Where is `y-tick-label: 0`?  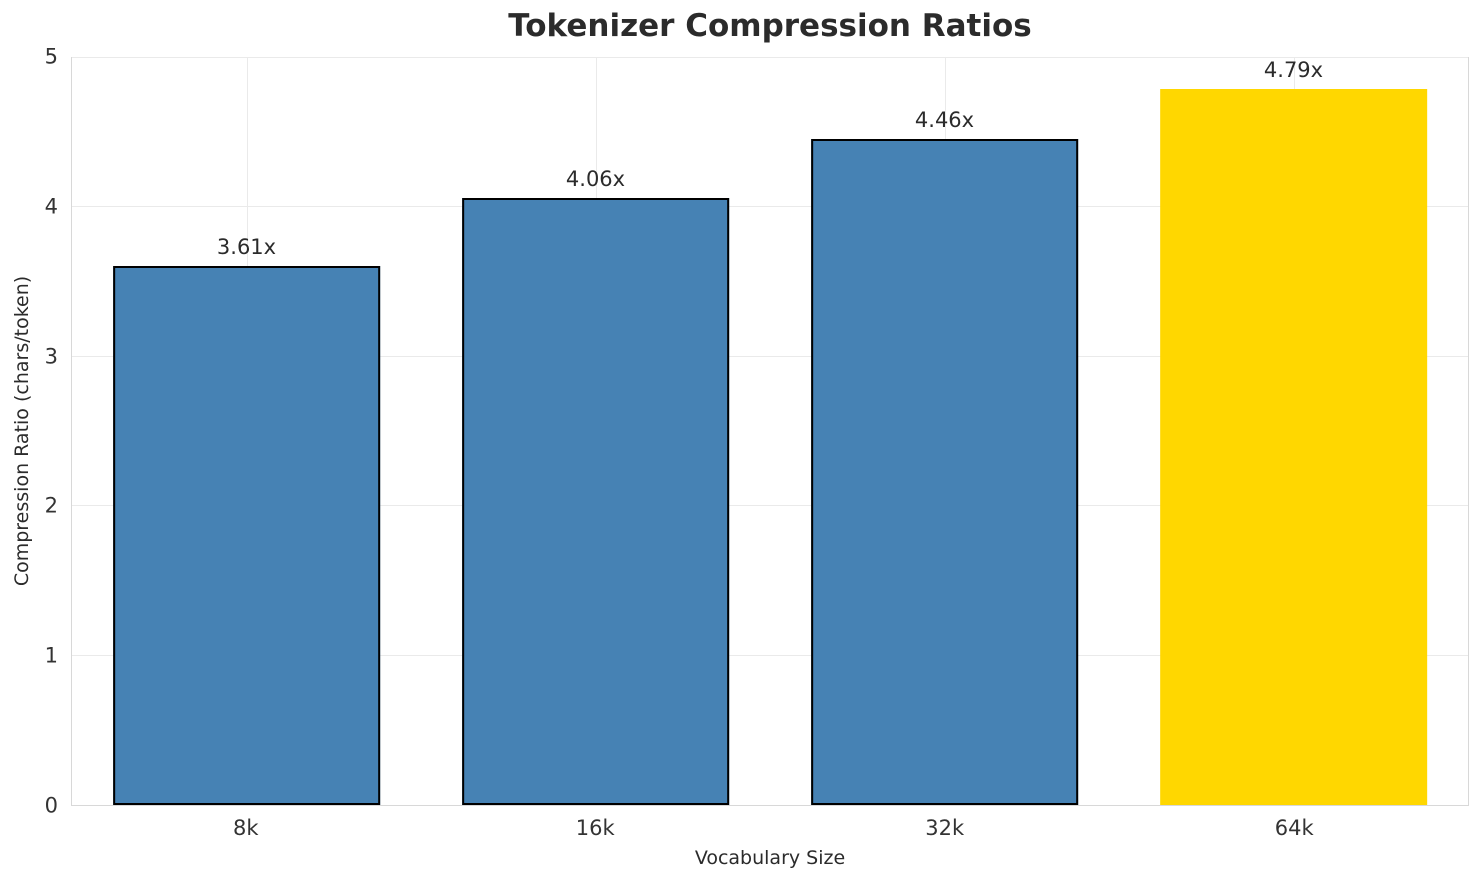
y-tick-label: 0 is located at coordinates (51, 805).